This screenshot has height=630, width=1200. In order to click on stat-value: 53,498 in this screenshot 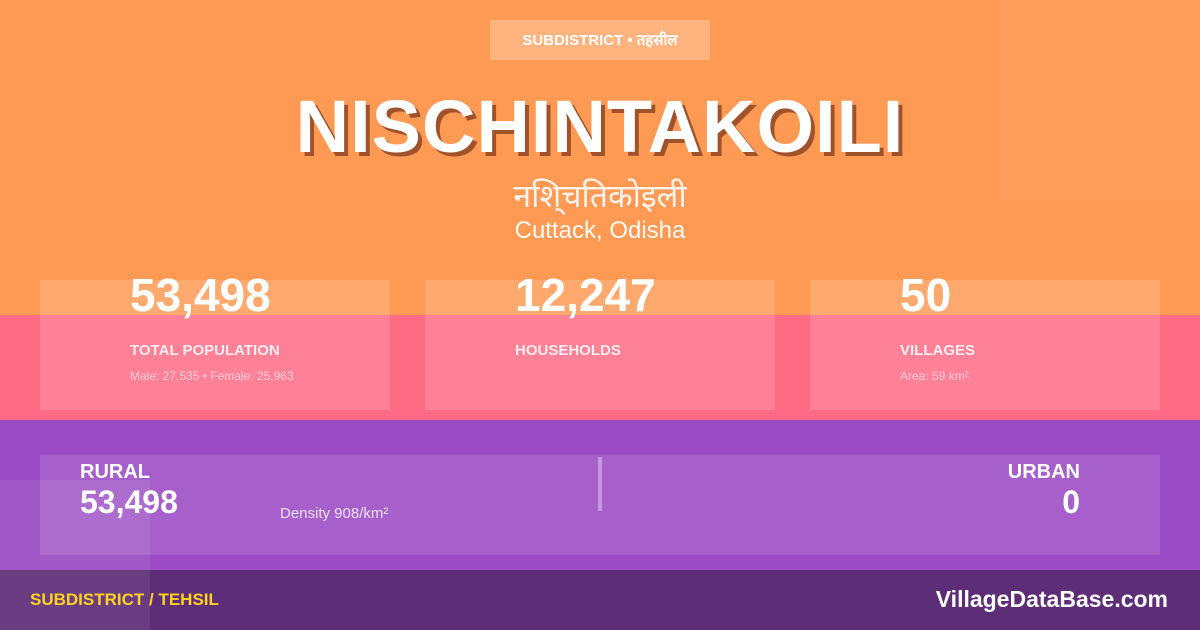, I will do `click(200, 295)`.